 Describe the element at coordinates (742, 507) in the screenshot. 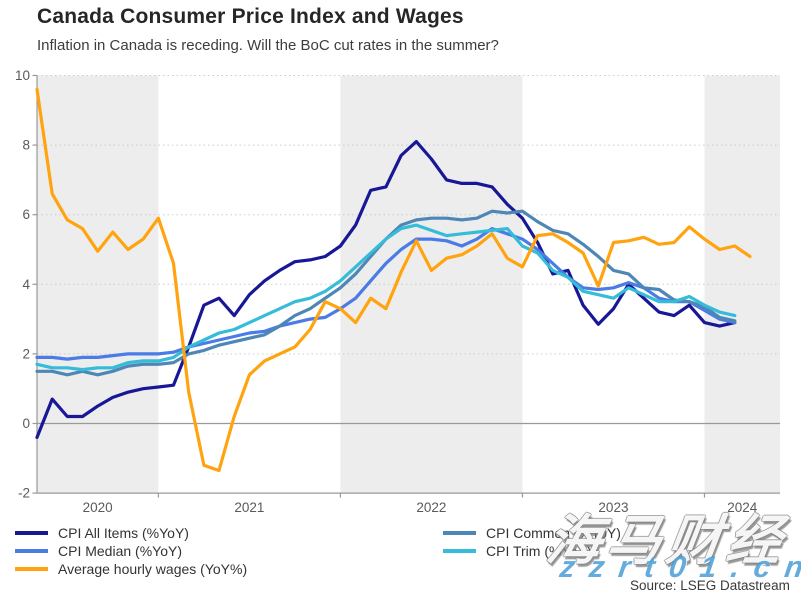

I see `x-tick-label-2024: 2024` at that location.